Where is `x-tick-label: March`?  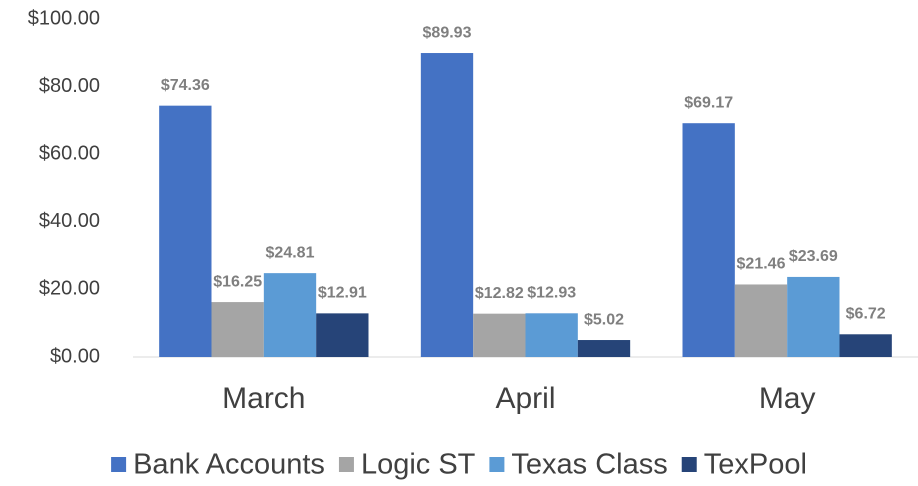
x-tick-label: March is located at coordinates (263, 398).